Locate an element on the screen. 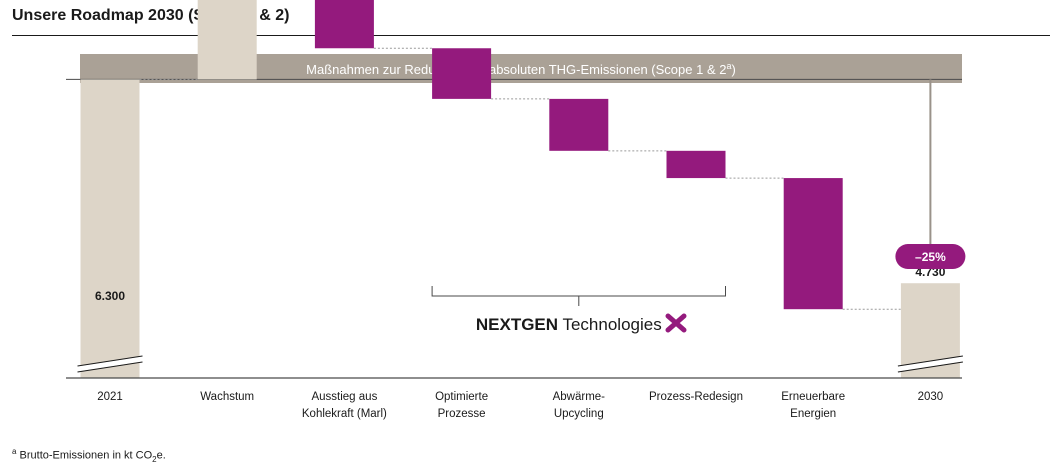 This screenshot has height=470, width=1060. change-indicator: –25% is located at coordinates (930, 174).